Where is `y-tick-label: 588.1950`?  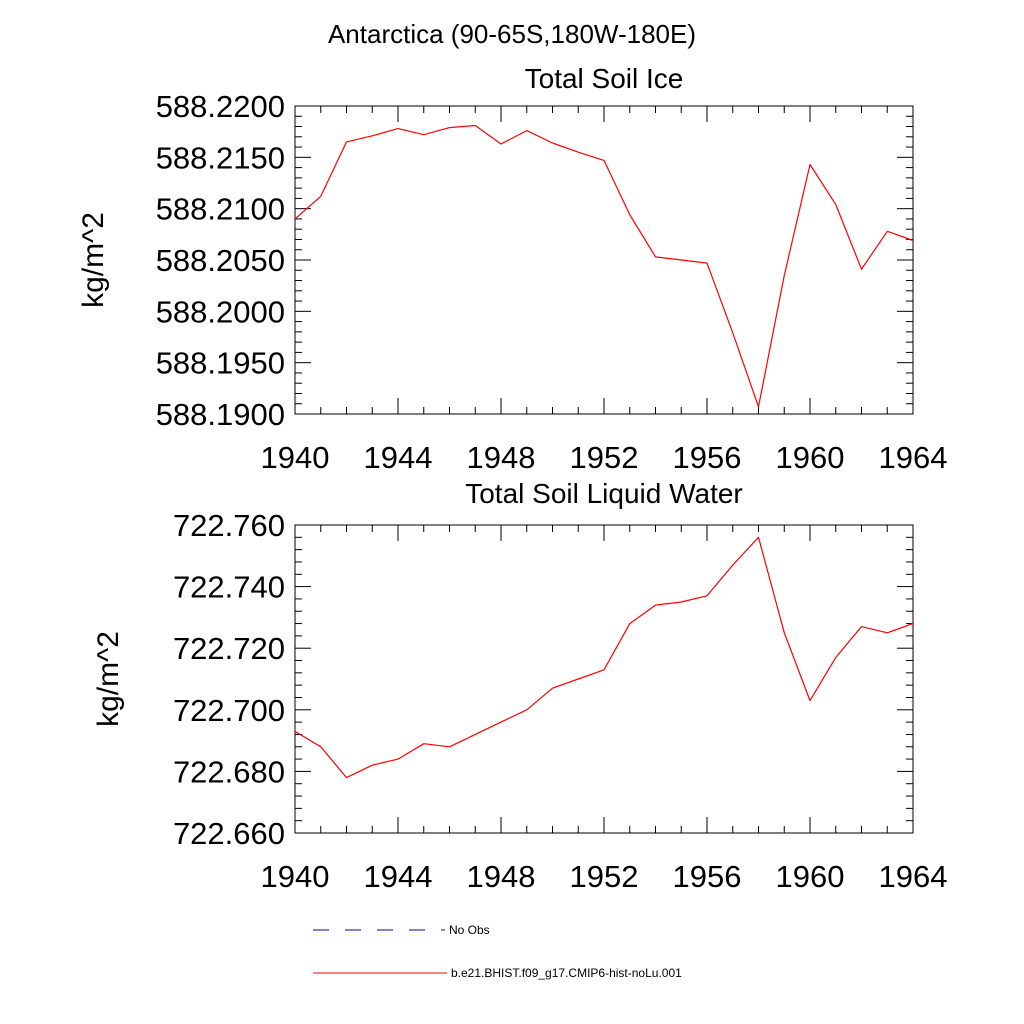 y-tick-label: 588.1950 is located at coordinates (220, 363).